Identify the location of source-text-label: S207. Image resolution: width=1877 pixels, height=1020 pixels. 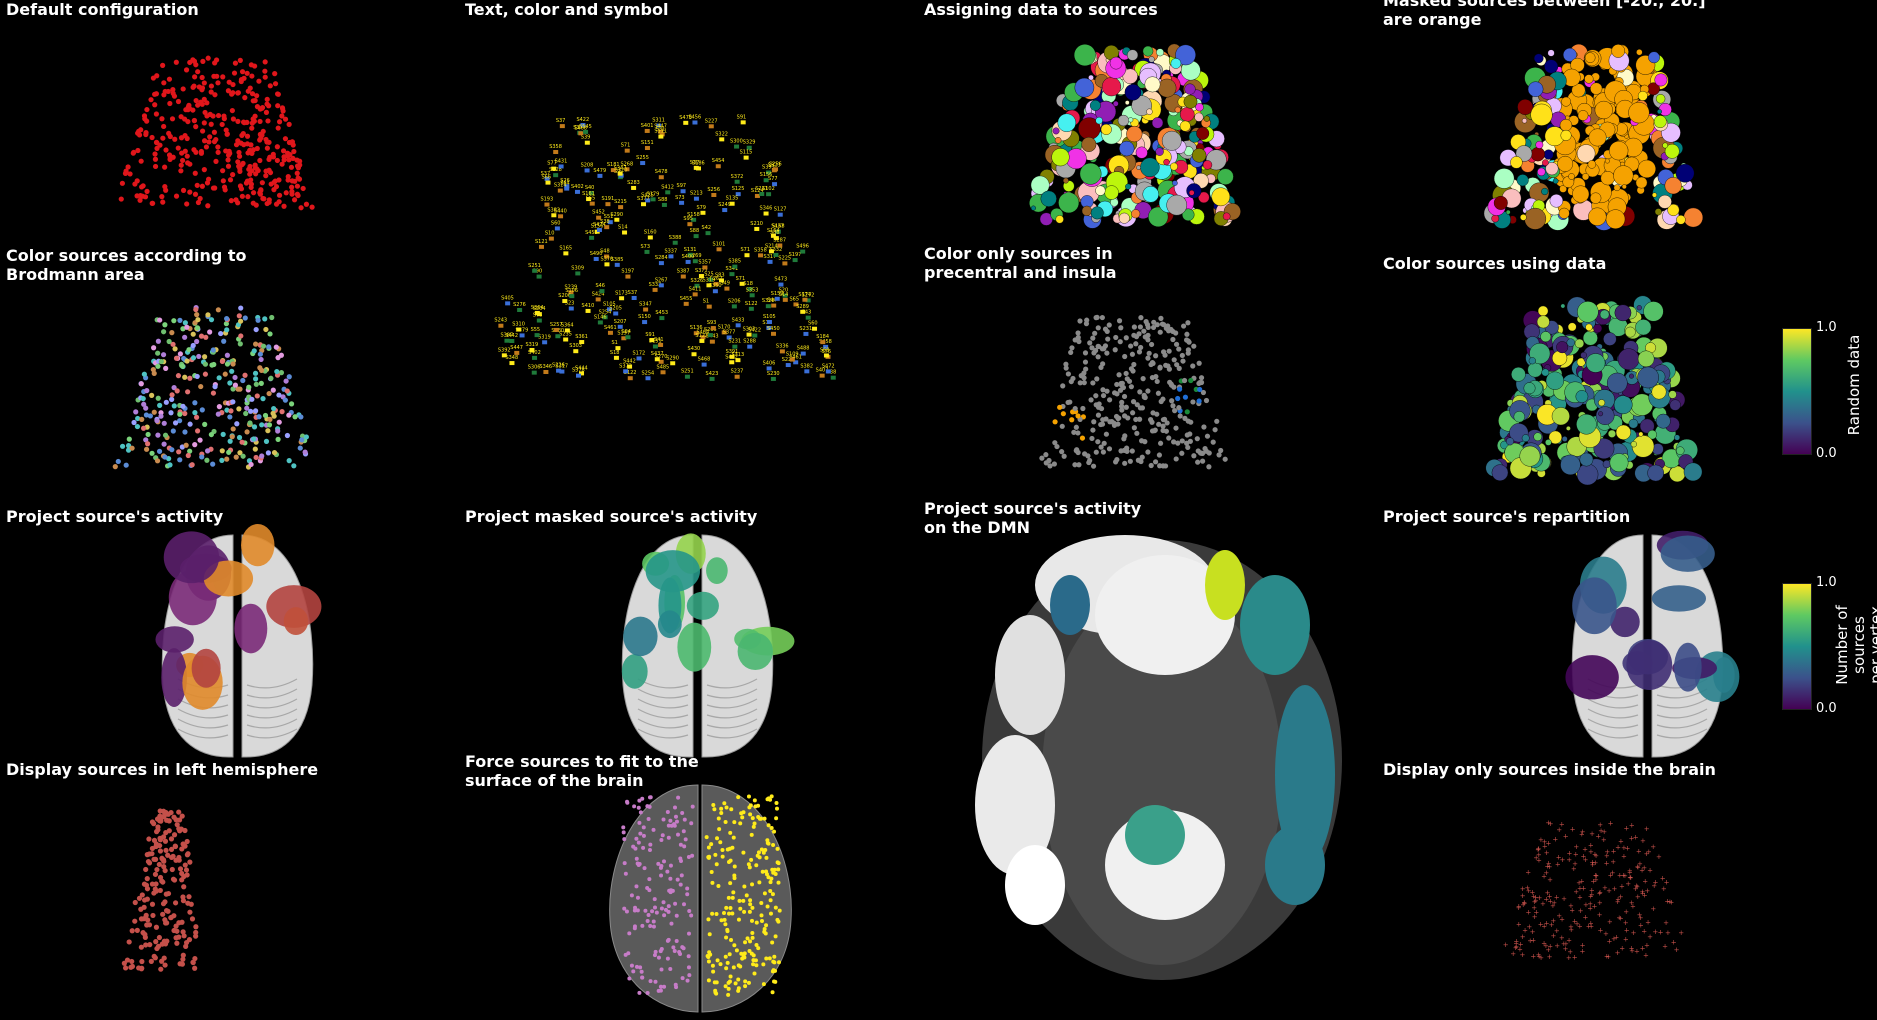
(620, 322).